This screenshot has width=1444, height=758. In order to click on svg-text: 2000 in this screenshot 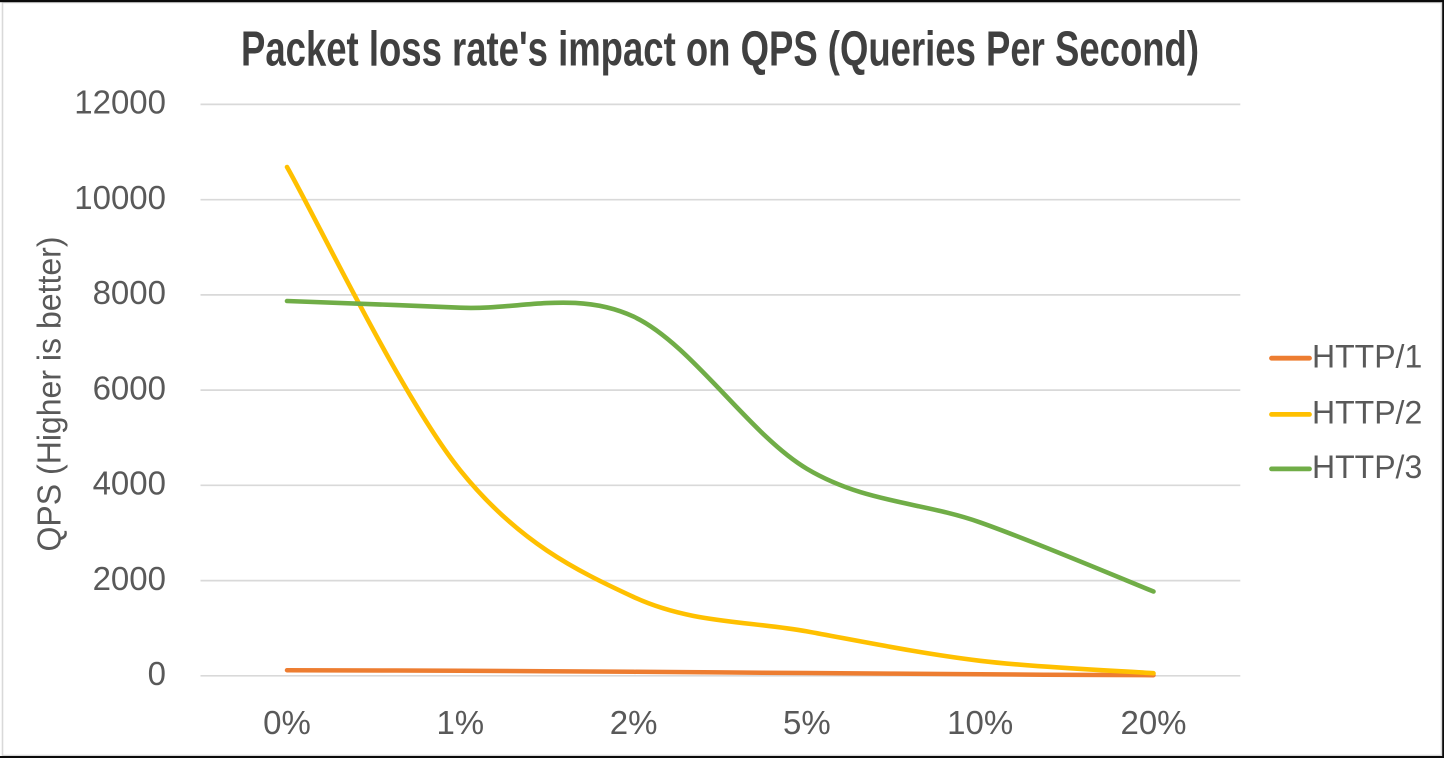, I will do `click(129, 578)`.